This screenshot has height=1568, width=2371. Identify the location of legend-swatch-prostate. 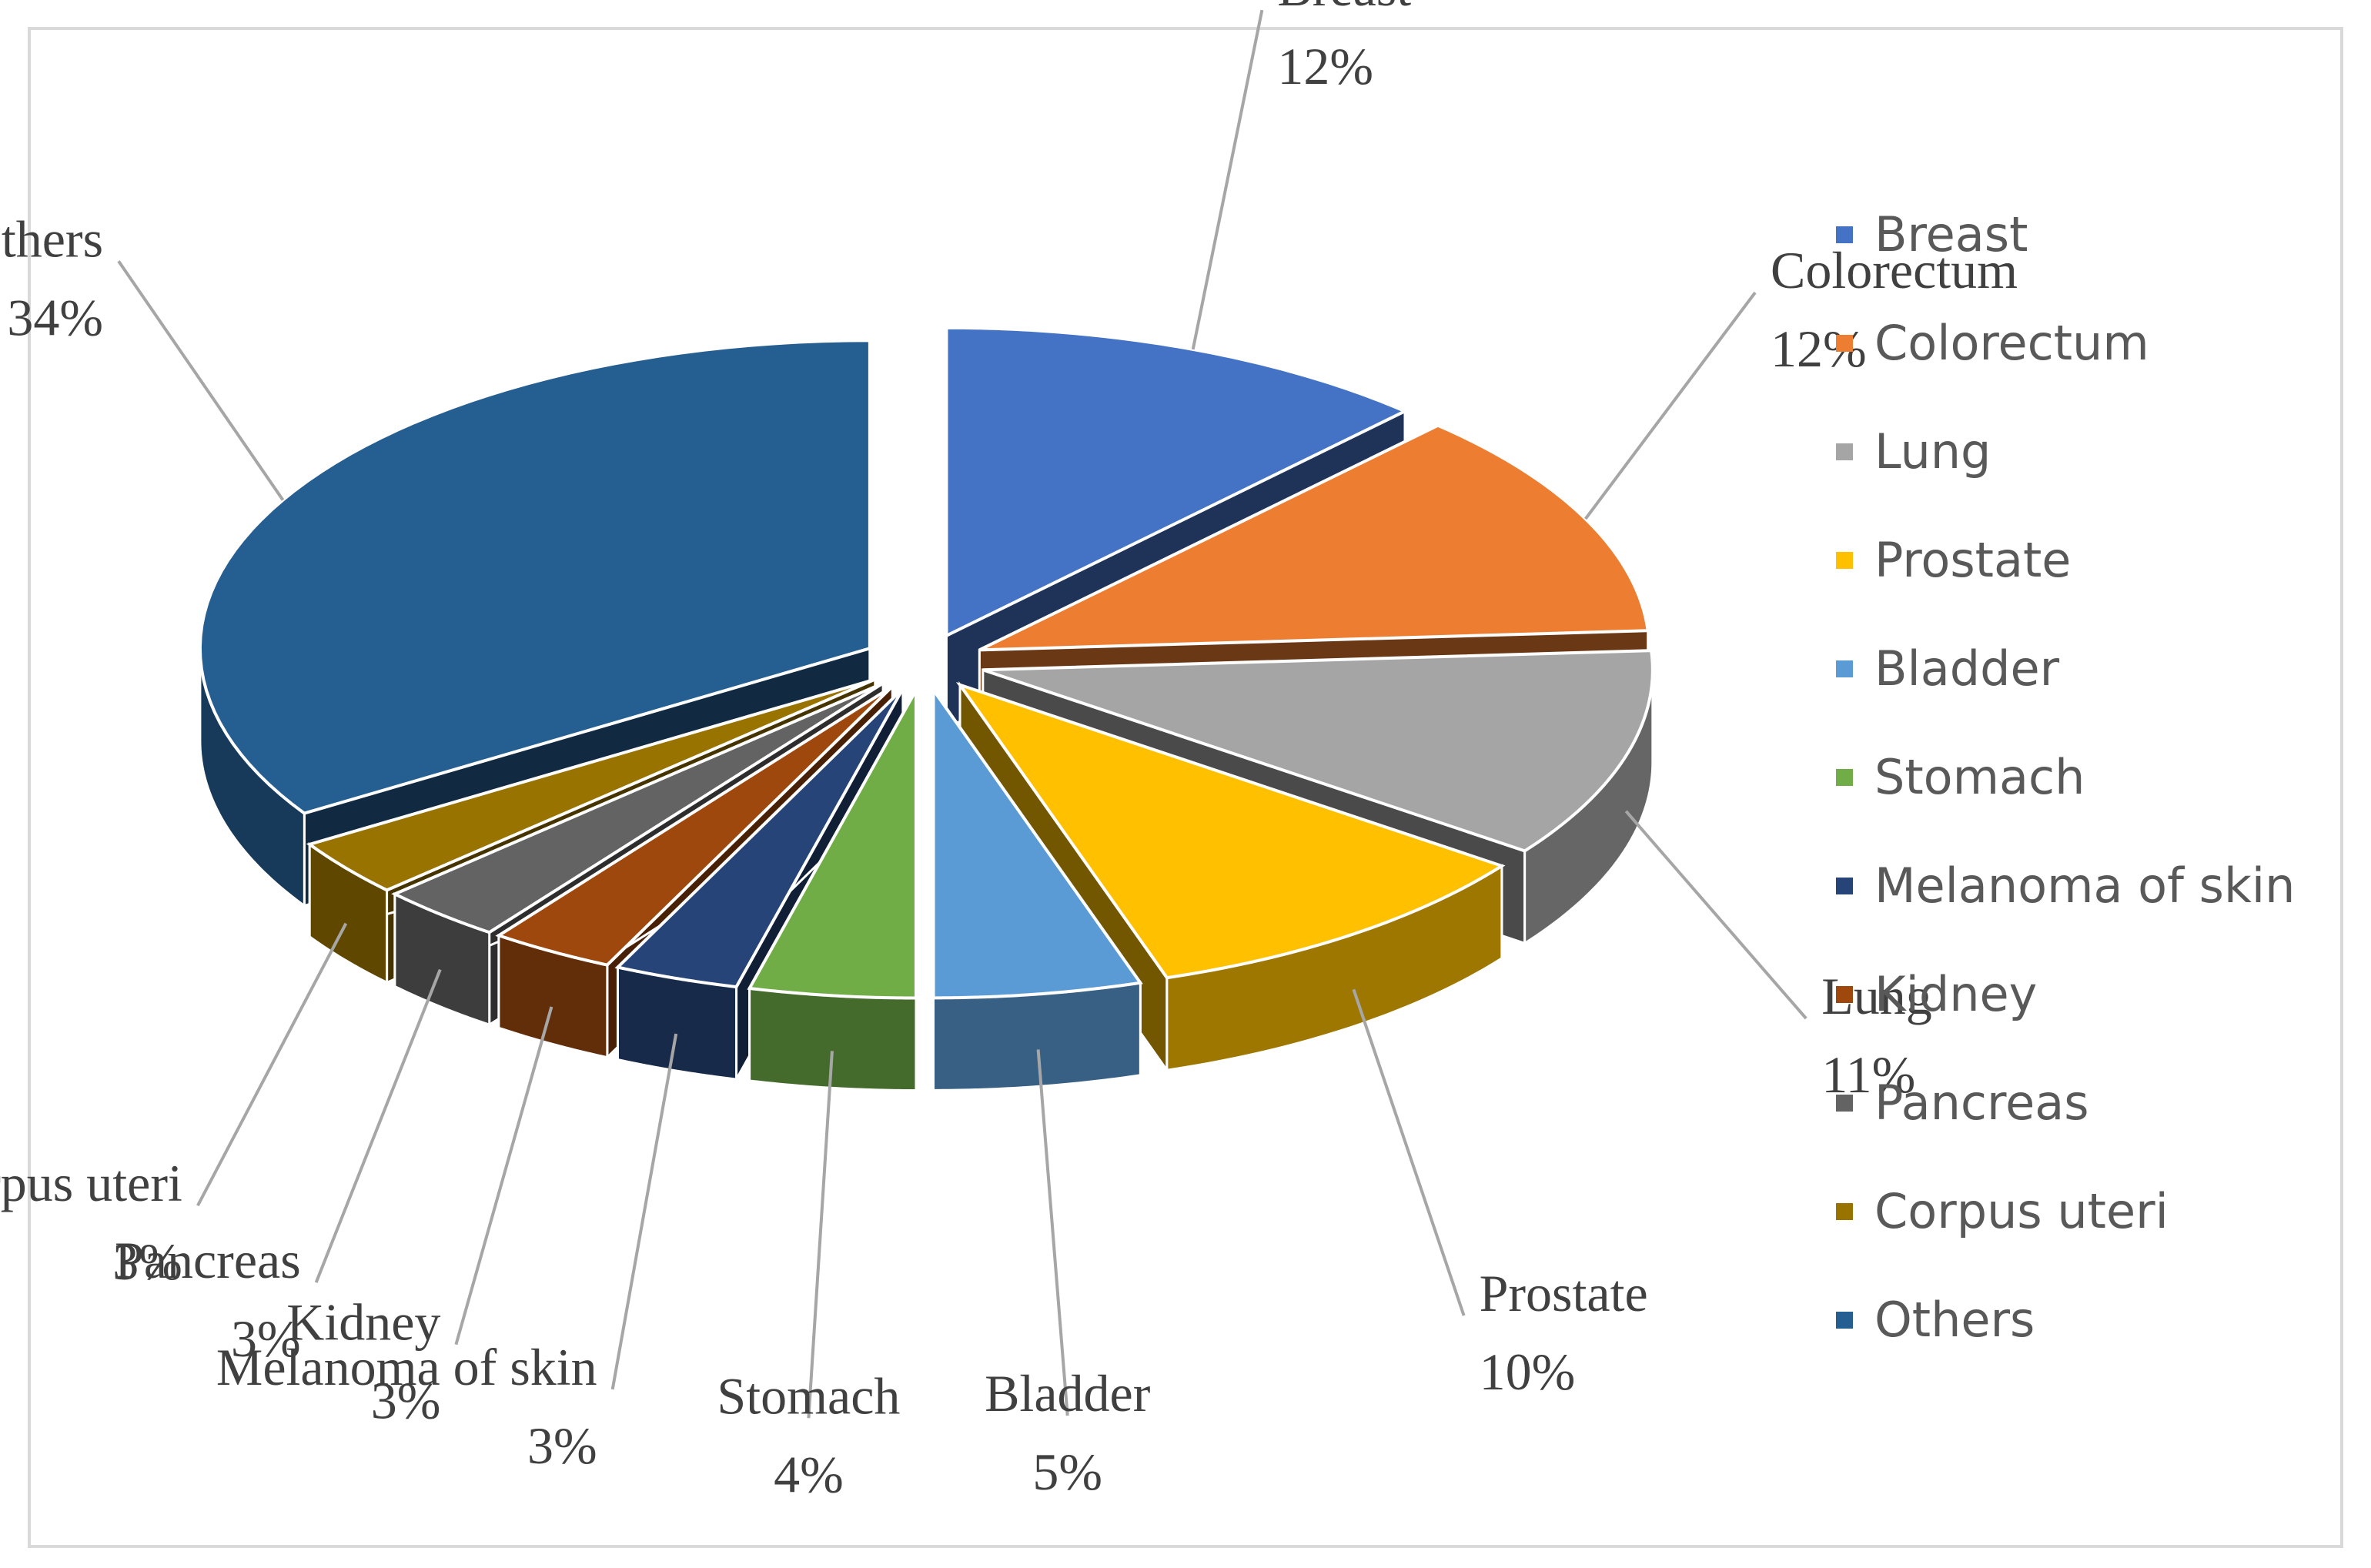
(1844, 560).